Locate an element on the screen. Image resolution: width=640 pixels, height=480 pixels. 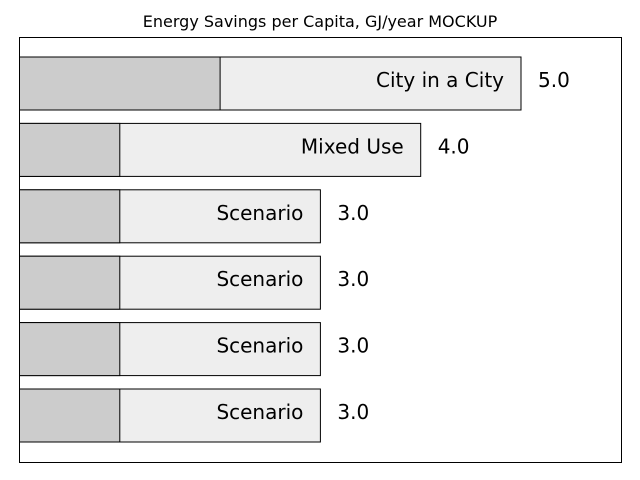
bar-group: City in a City 5.0 is located at coordinates (294, 83).